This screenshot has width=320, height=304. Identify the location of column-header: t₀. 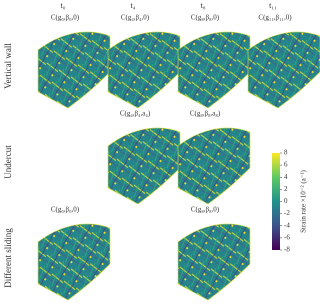
(62, 5).